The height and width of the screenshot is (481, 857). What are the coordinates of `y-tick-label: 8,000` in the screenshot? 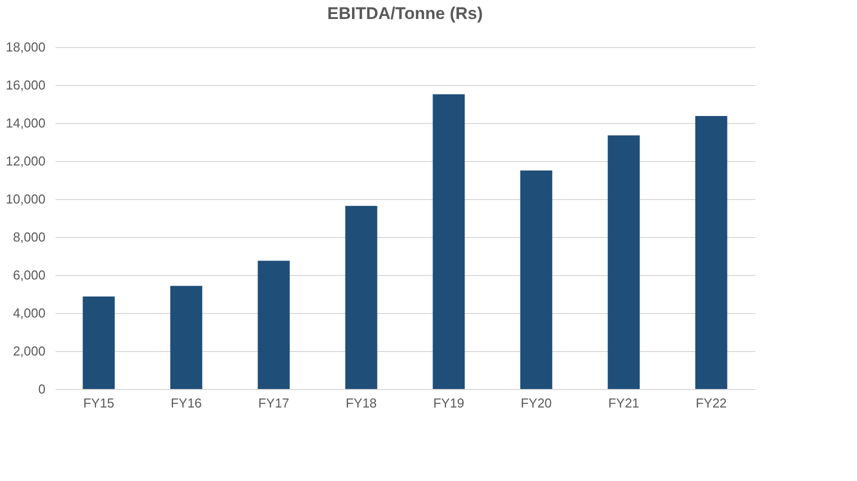 It's located at (29, 237).